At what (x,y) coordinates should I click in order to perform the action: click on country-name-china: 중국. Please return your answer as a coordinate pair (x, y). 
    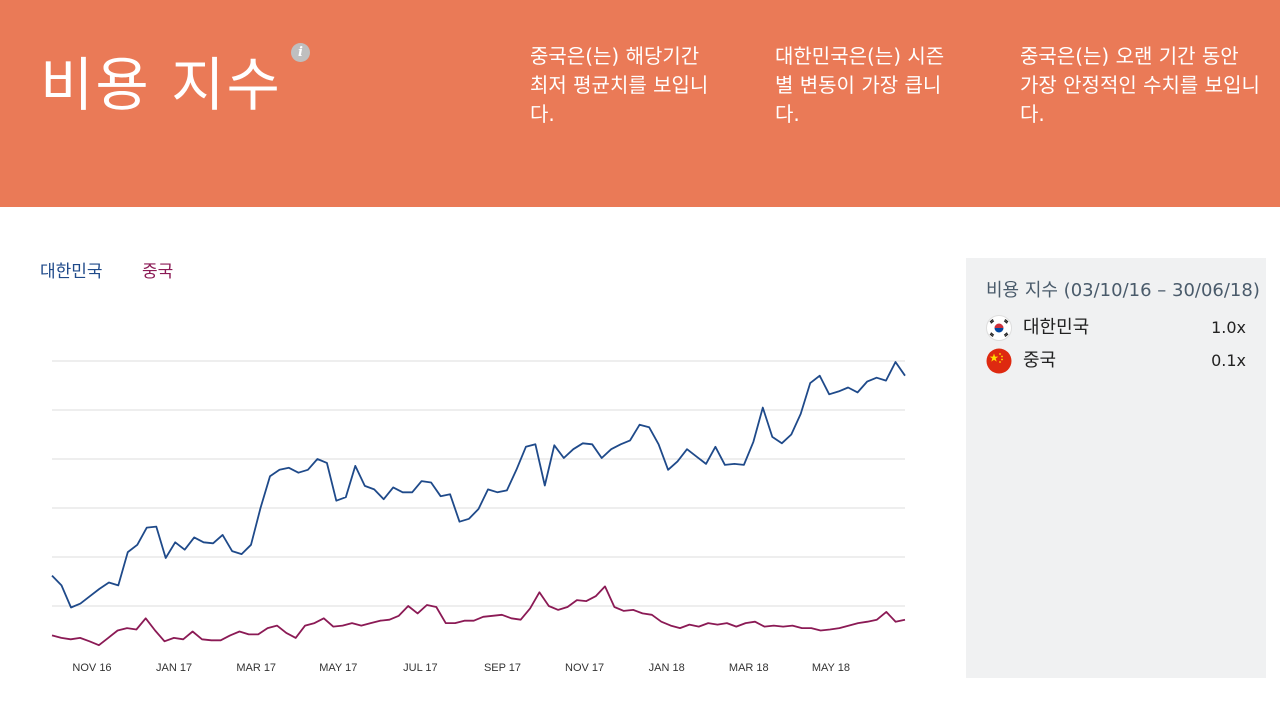
    Looking at the image, I should click on (1040, 360).